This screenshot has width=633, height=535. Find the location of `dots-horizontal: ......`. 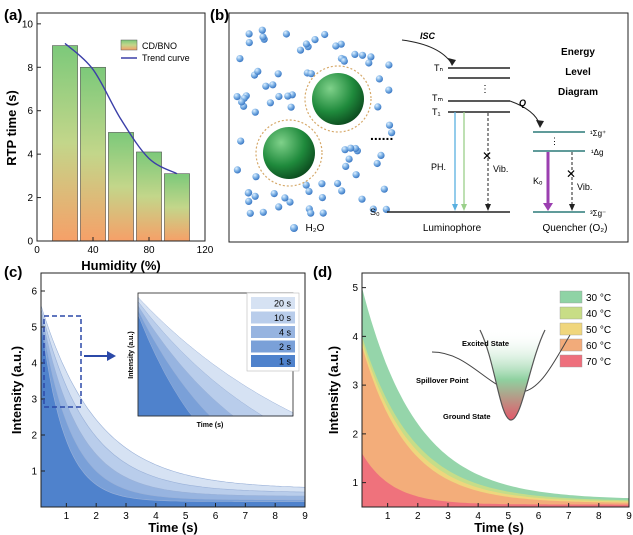

dots-horizontal: ...... is located at coordinates (381, 135).